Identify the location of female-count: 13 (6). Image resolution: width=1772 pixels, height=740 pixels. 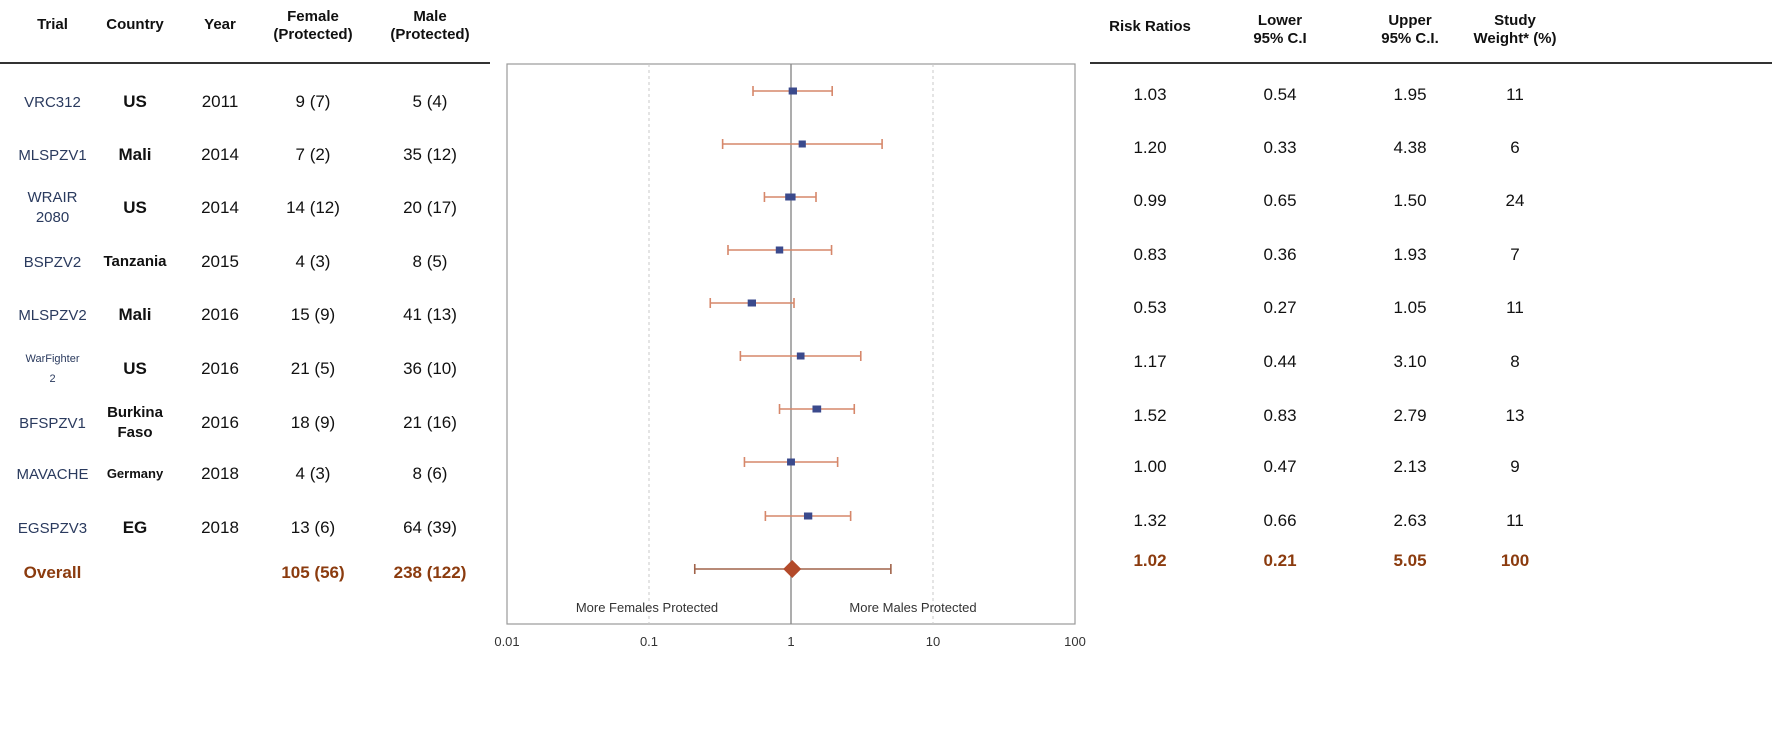
(313, 527).